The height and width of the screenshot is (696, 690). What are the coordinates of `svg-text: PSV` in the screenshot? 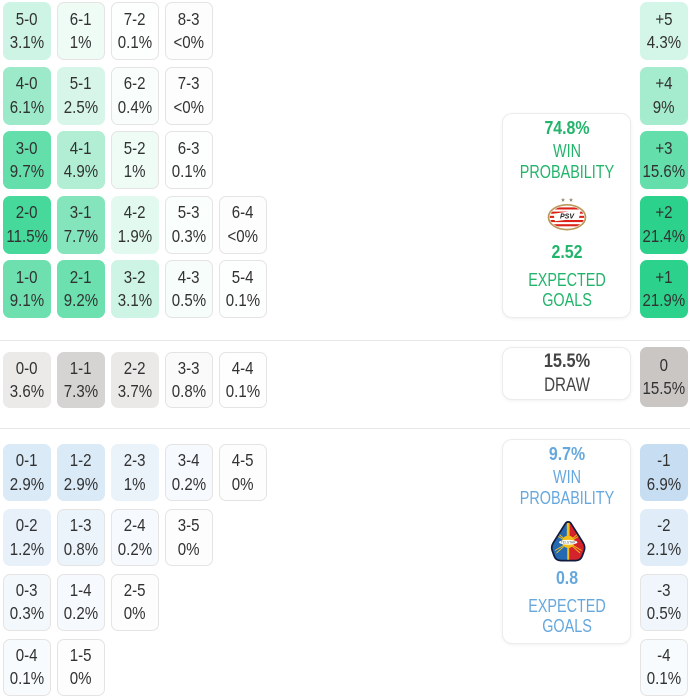 It's located at (567, 217).